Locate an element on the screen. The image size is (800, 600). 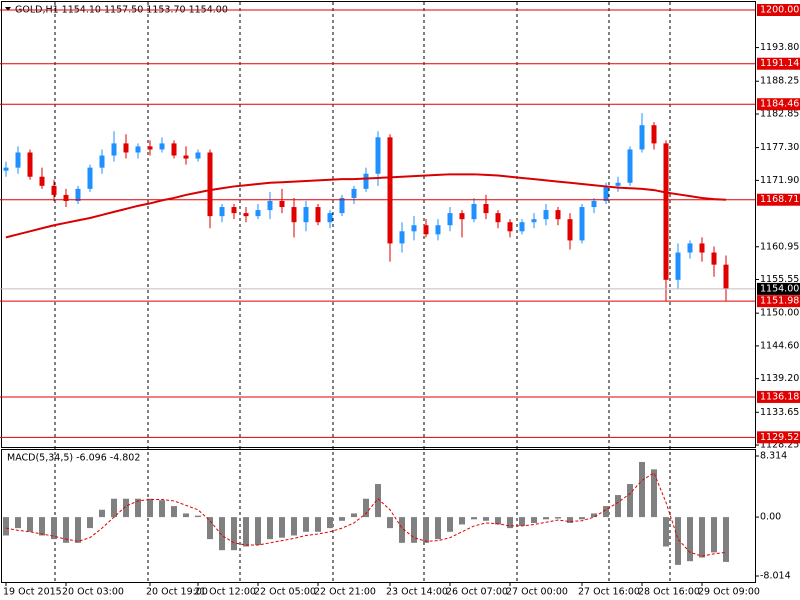
level-label: 1184.46 is located at coordinates (779, 104).